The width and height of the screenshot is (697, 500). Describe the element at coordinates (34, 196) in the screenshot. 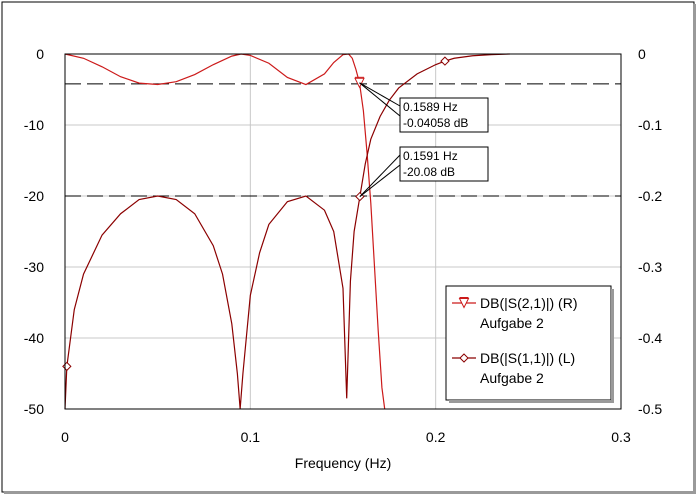

I see `left-tick-label: -20` at that location.